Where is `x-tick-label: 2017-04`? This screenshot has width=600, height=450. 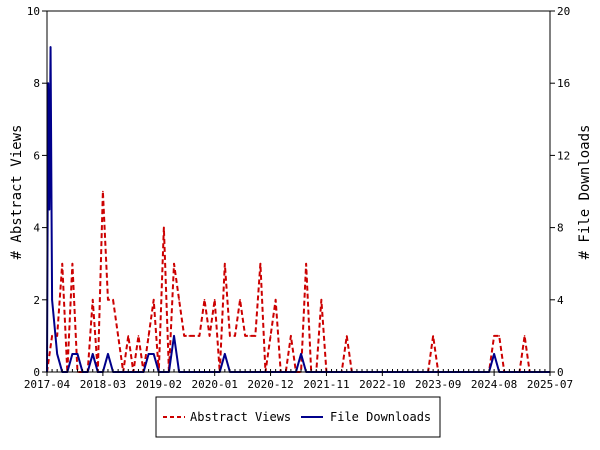 x-tick-label: 2017-04 is located at coordinates (47, 384).